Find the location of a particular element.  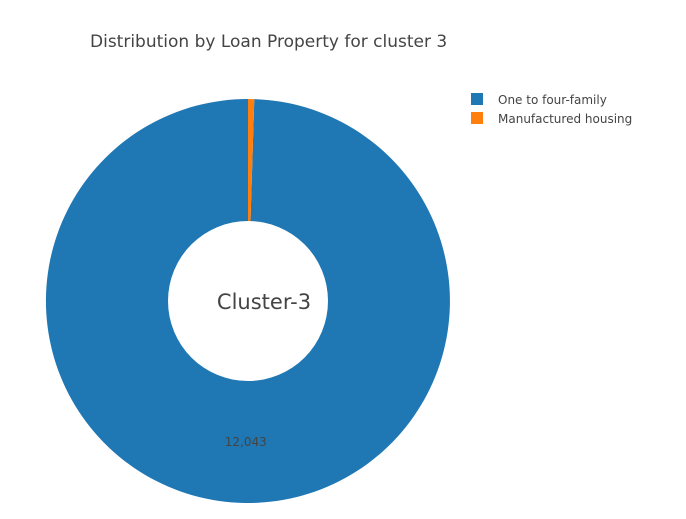

center-label: Cluster-3 is located at coordinates (264, 302).